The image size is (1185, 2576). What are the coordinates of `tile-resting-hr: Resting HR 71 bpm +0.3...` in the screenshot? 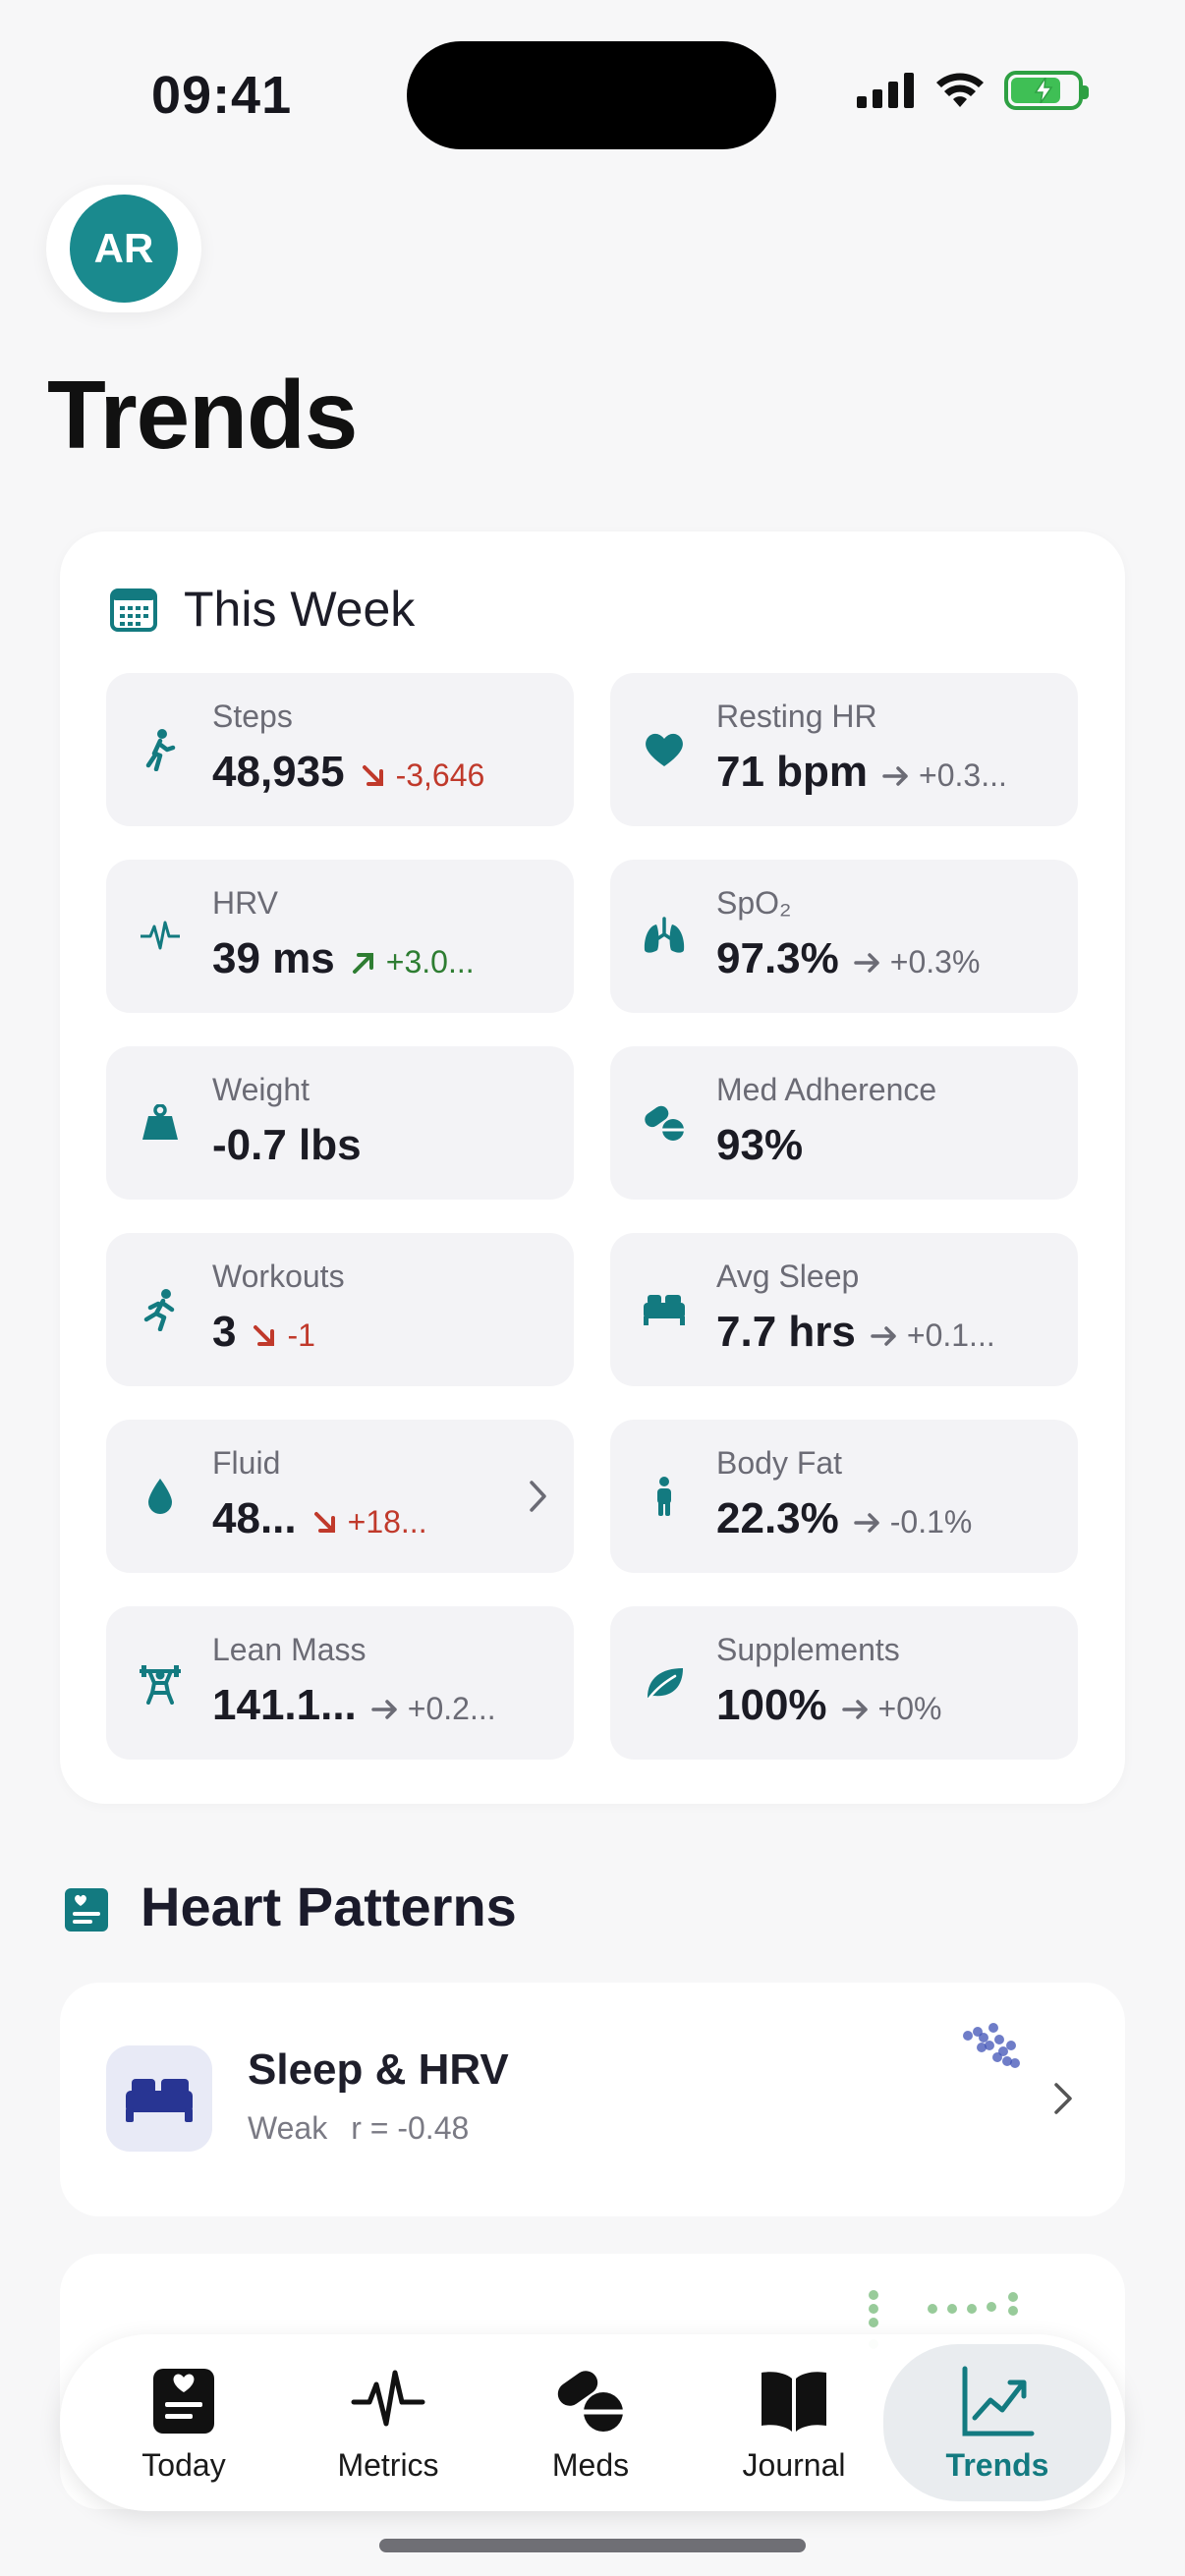 It's located at (844, 749).